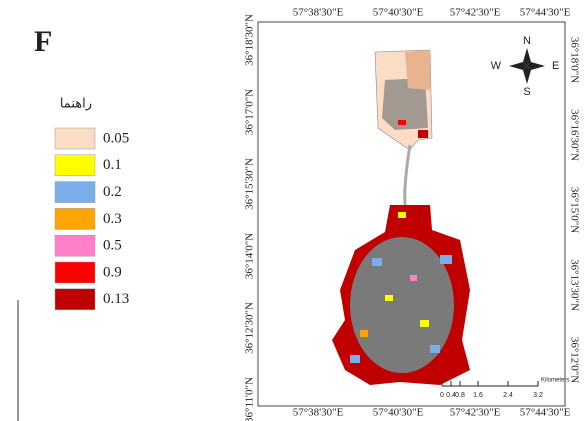 This screenshot has height=421, width=586. I want to click on scale-label: 3.2, so click(538, 395).